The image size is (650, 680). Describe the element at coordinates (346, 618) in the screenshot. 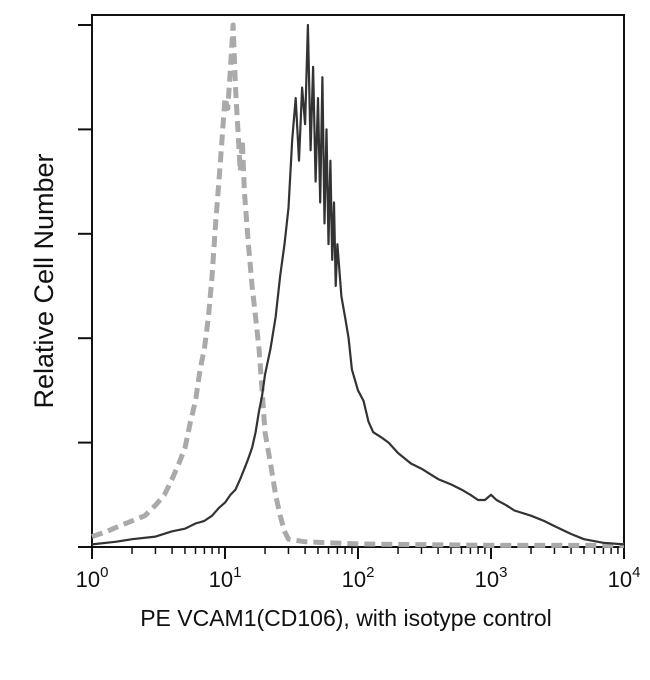

I see `x-axis-label: PE VCAM1(CD106), with isotype control` at that location.